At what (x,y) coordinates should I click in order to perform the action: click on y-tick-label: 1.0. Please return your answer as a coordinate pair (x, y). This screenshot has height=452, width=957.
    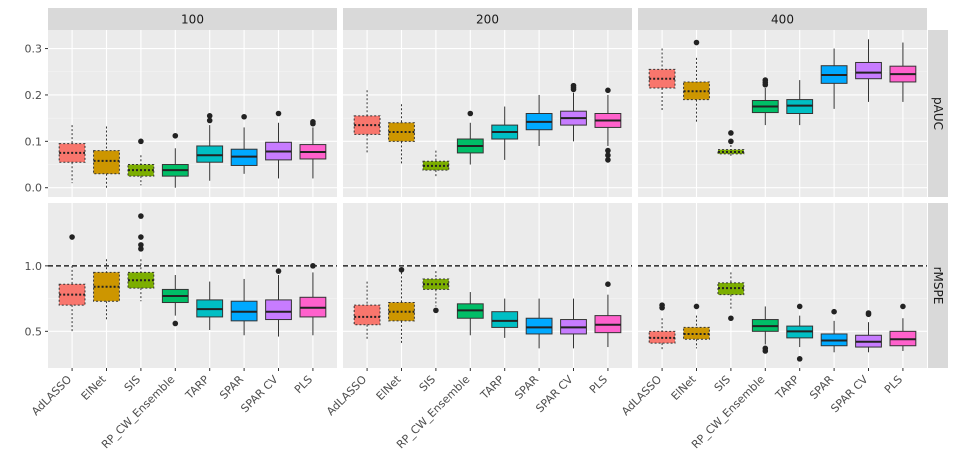
    Looking at the image, I should click on (34, 266).